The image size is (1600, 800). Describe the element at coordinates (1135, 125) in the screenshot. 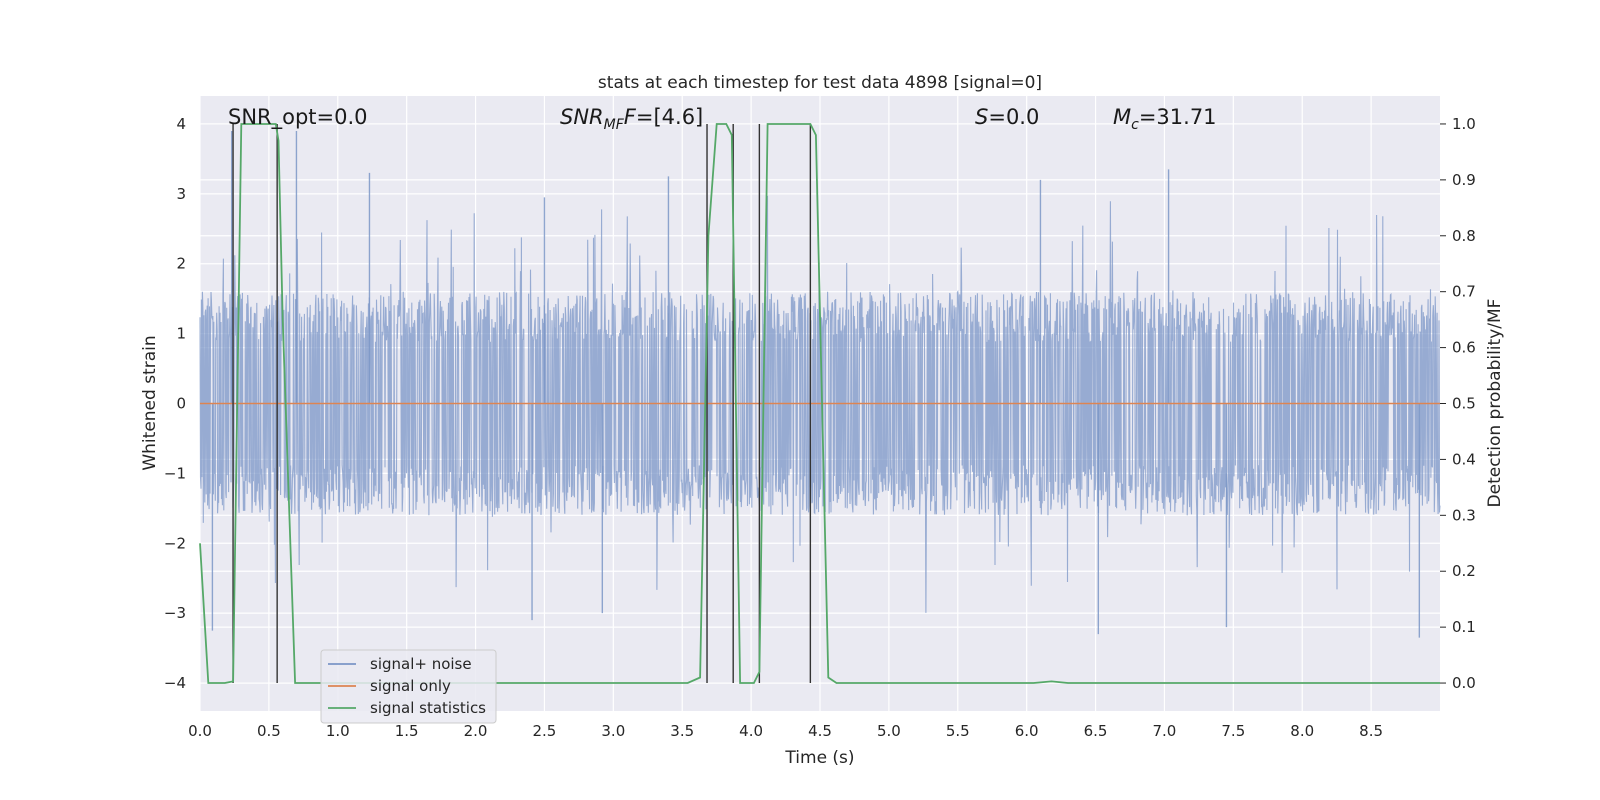

I see `annotation-mc-sub: c` at that location.